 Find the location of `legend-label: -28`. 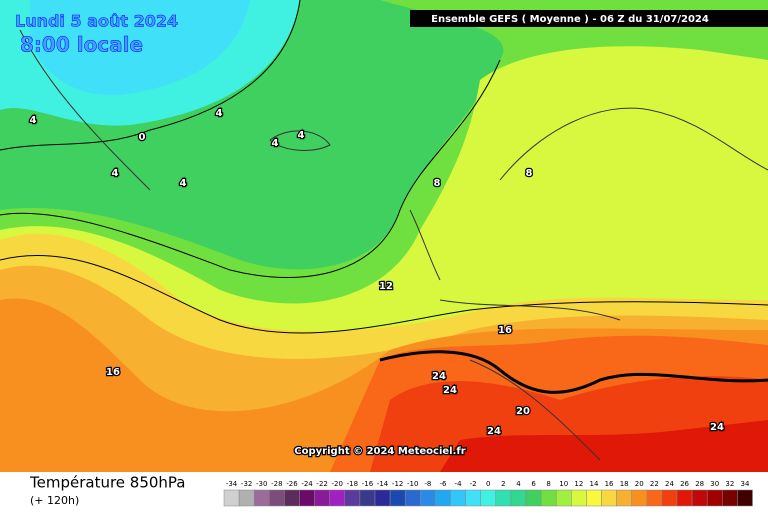

legend-label: -28 is located at coordinates (276, 484).